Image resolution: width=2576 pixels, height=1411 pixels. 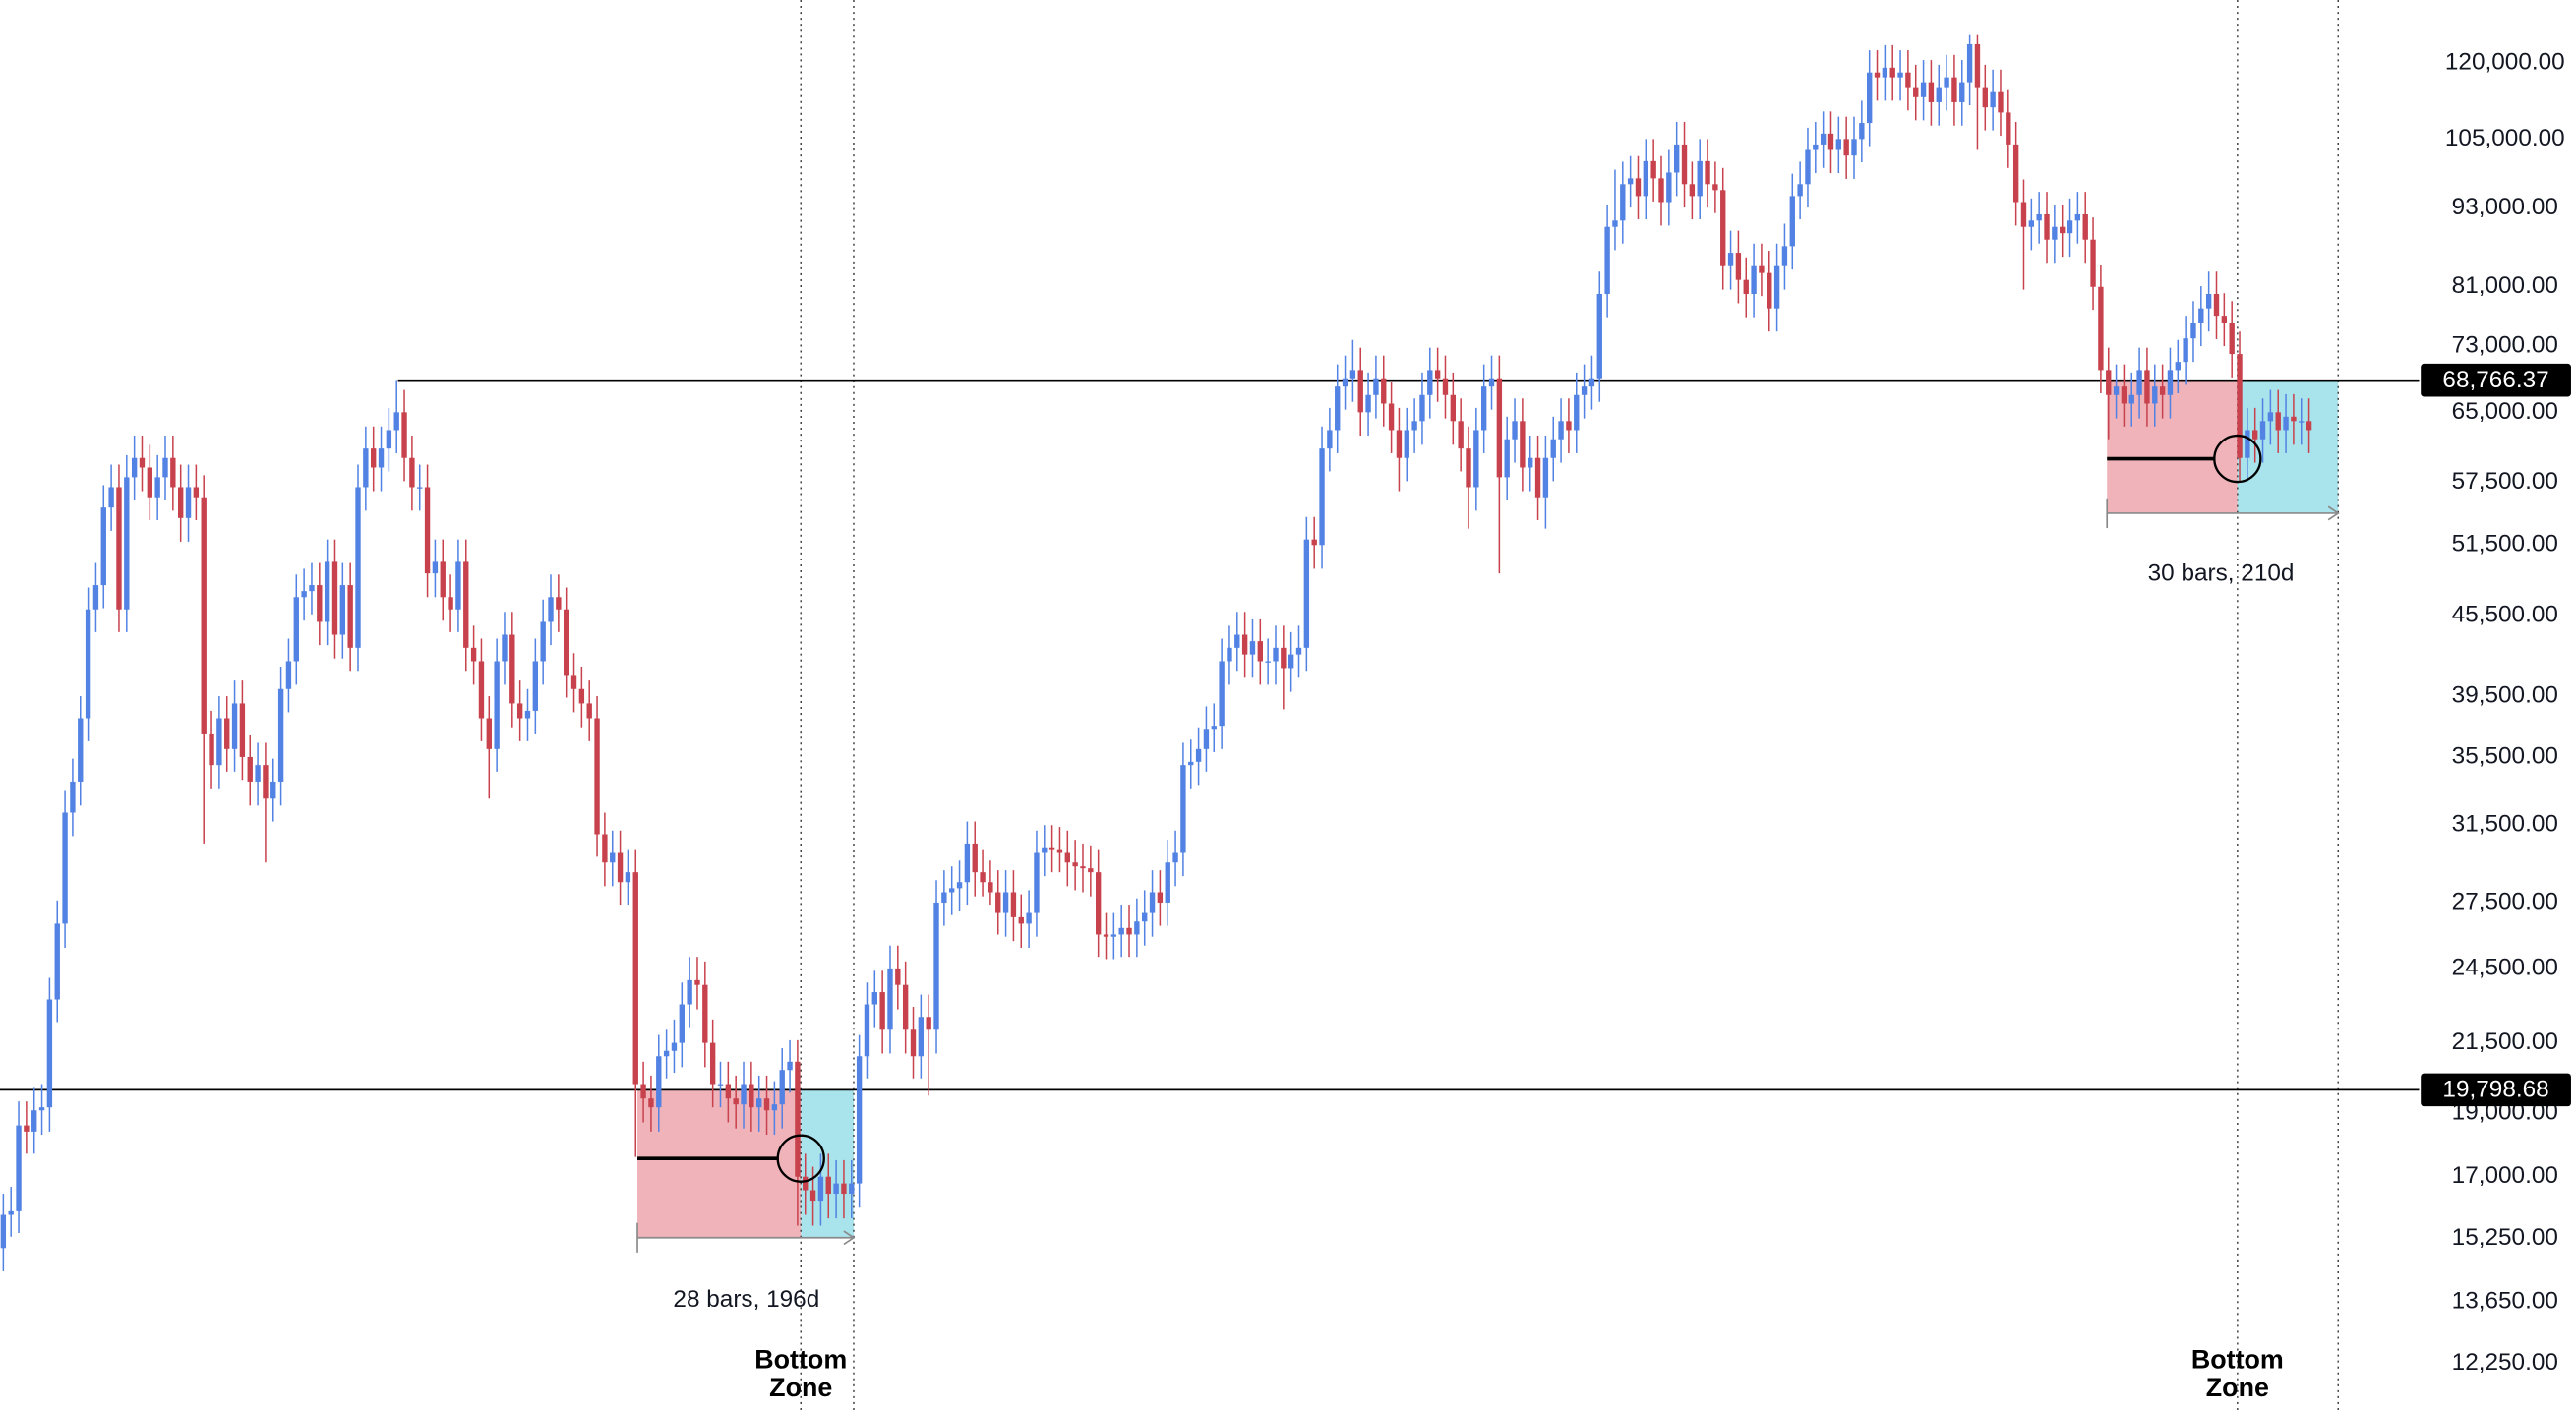 I want to click on measure-label: 28 bars, 196d, so click(x=746, y=1299).